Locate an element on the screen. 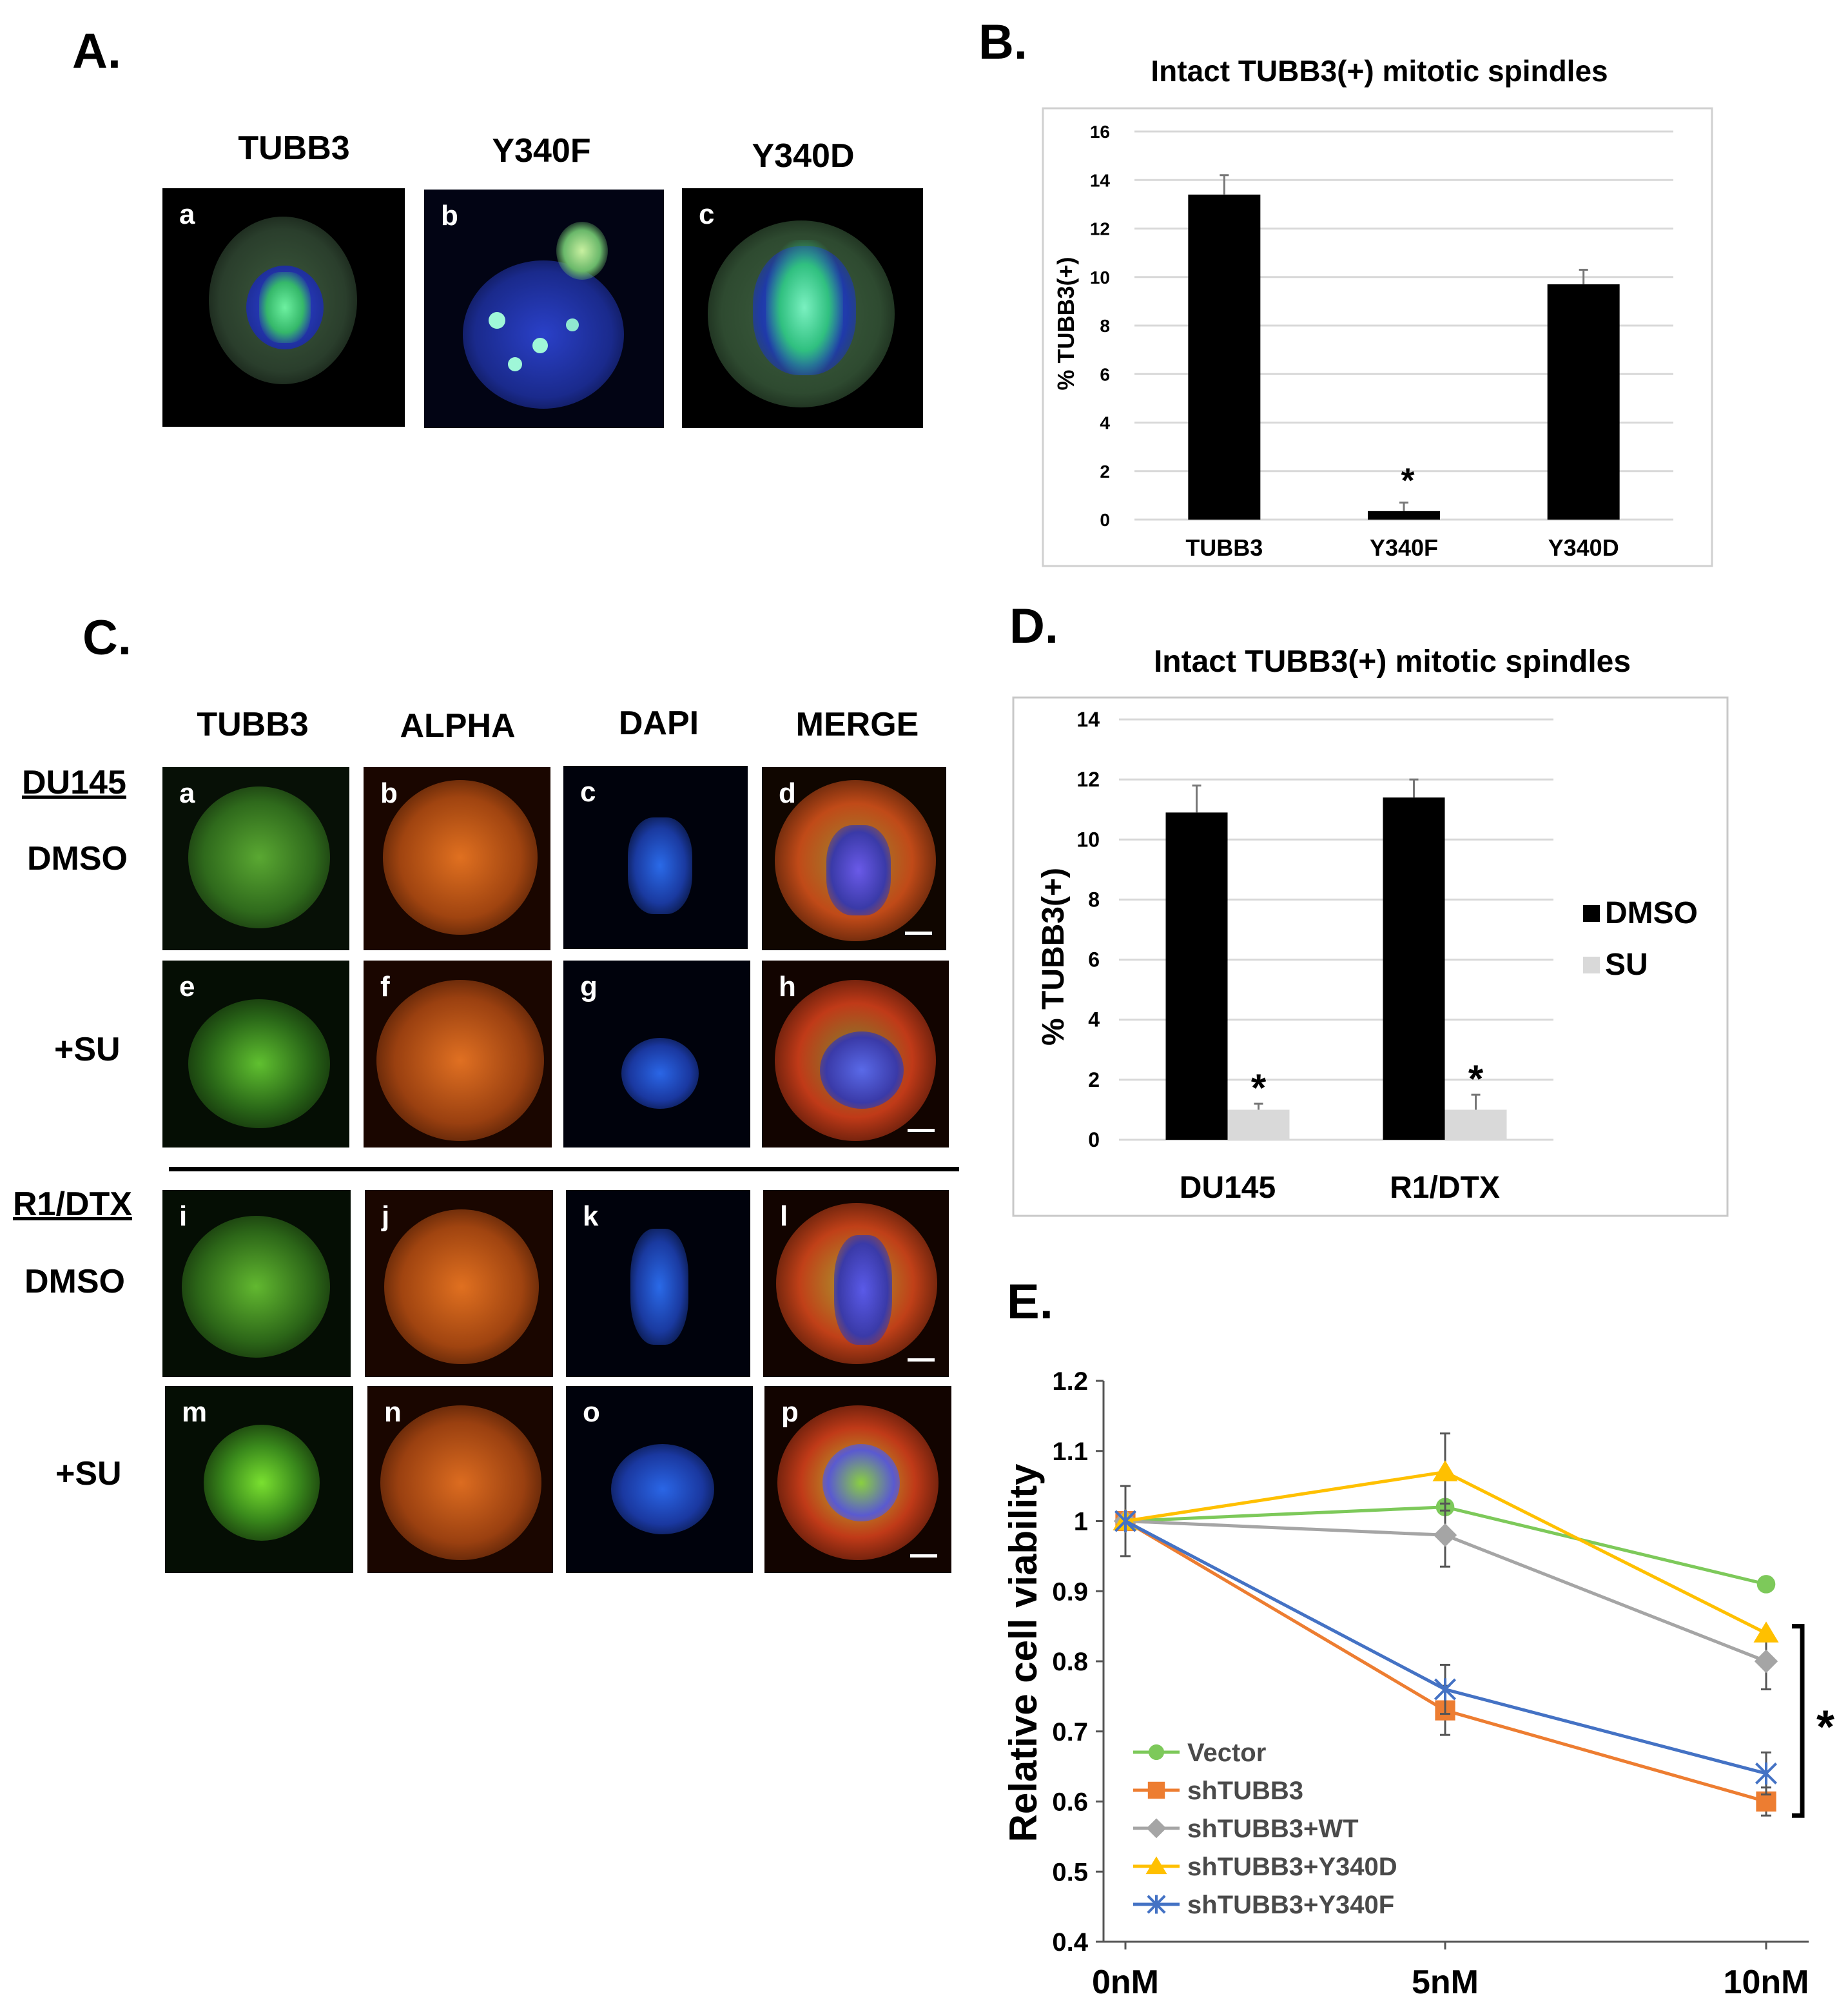  y-tick-label: 1.1 is located at coordinates (1070, 1452).